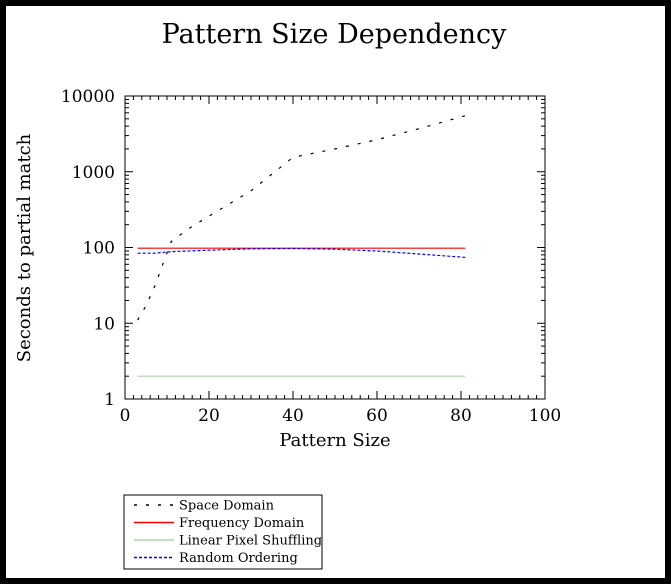 The height and width of the screenshot is (584, 671). What do you see at coordinates (461, 416) in the screenshot?
I see `x-tick-label: 80` at bounding box center [461, 416].